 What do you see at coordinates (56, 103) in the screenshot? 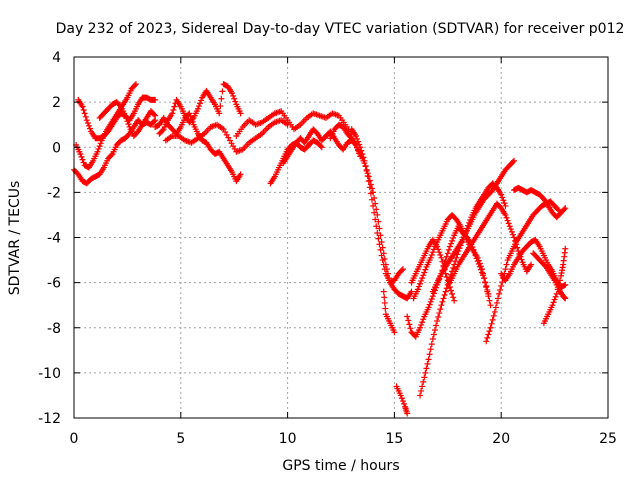
I see `y-tick-label: 2` at bounding box center [56, 103].